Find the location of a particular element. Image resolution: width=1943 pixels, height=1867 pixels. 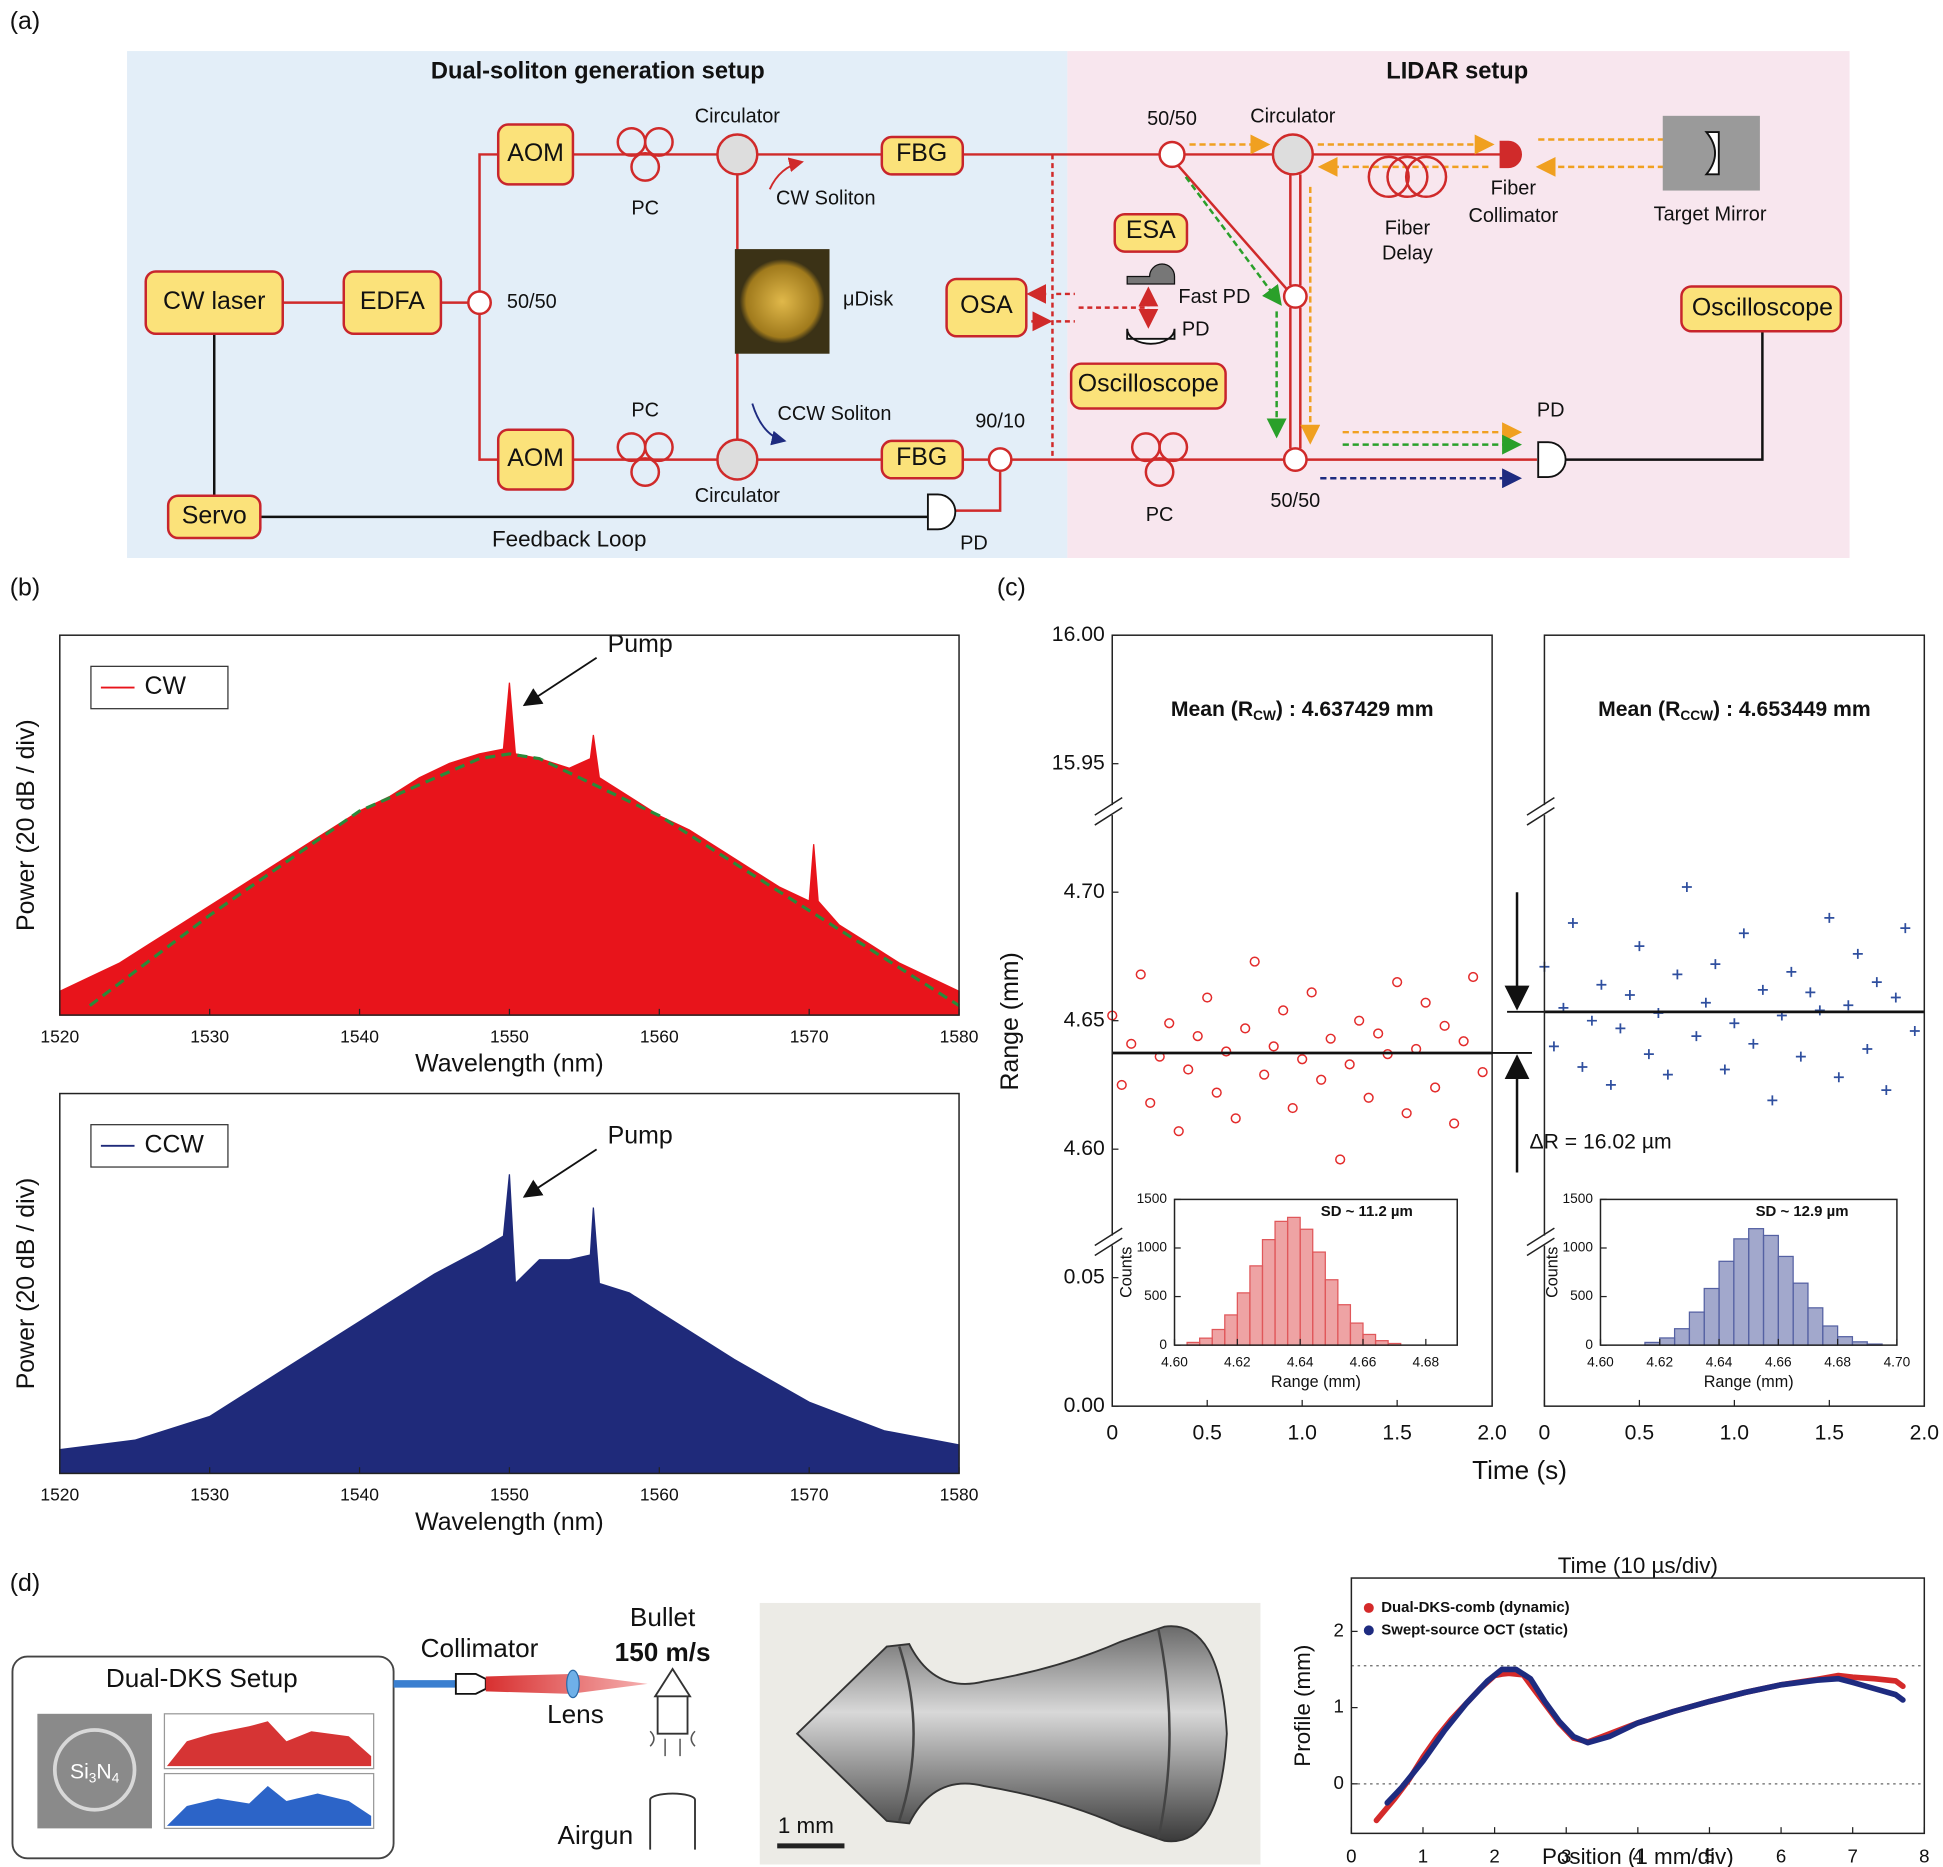

y-tick-label: 4.60 is located at coordinates (1084, 1148).